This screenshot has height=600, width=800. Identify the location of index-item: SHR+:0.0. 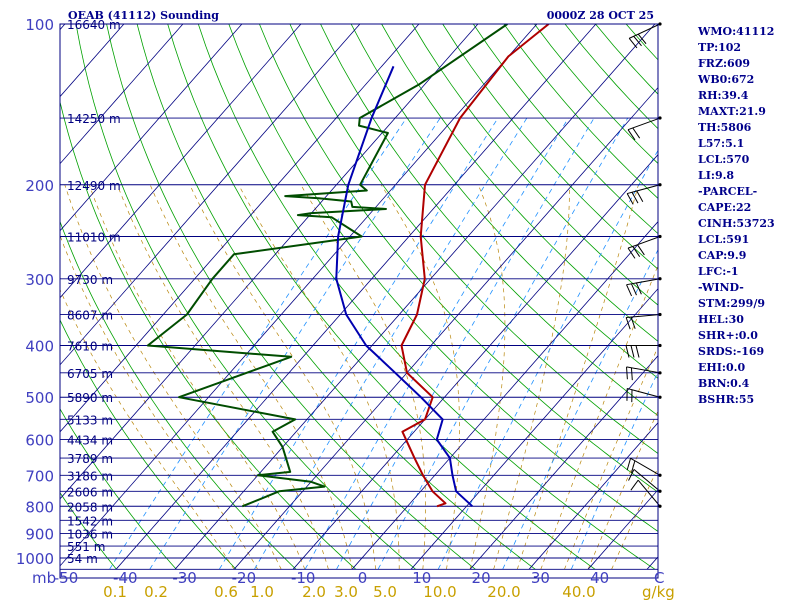
(728, 335).